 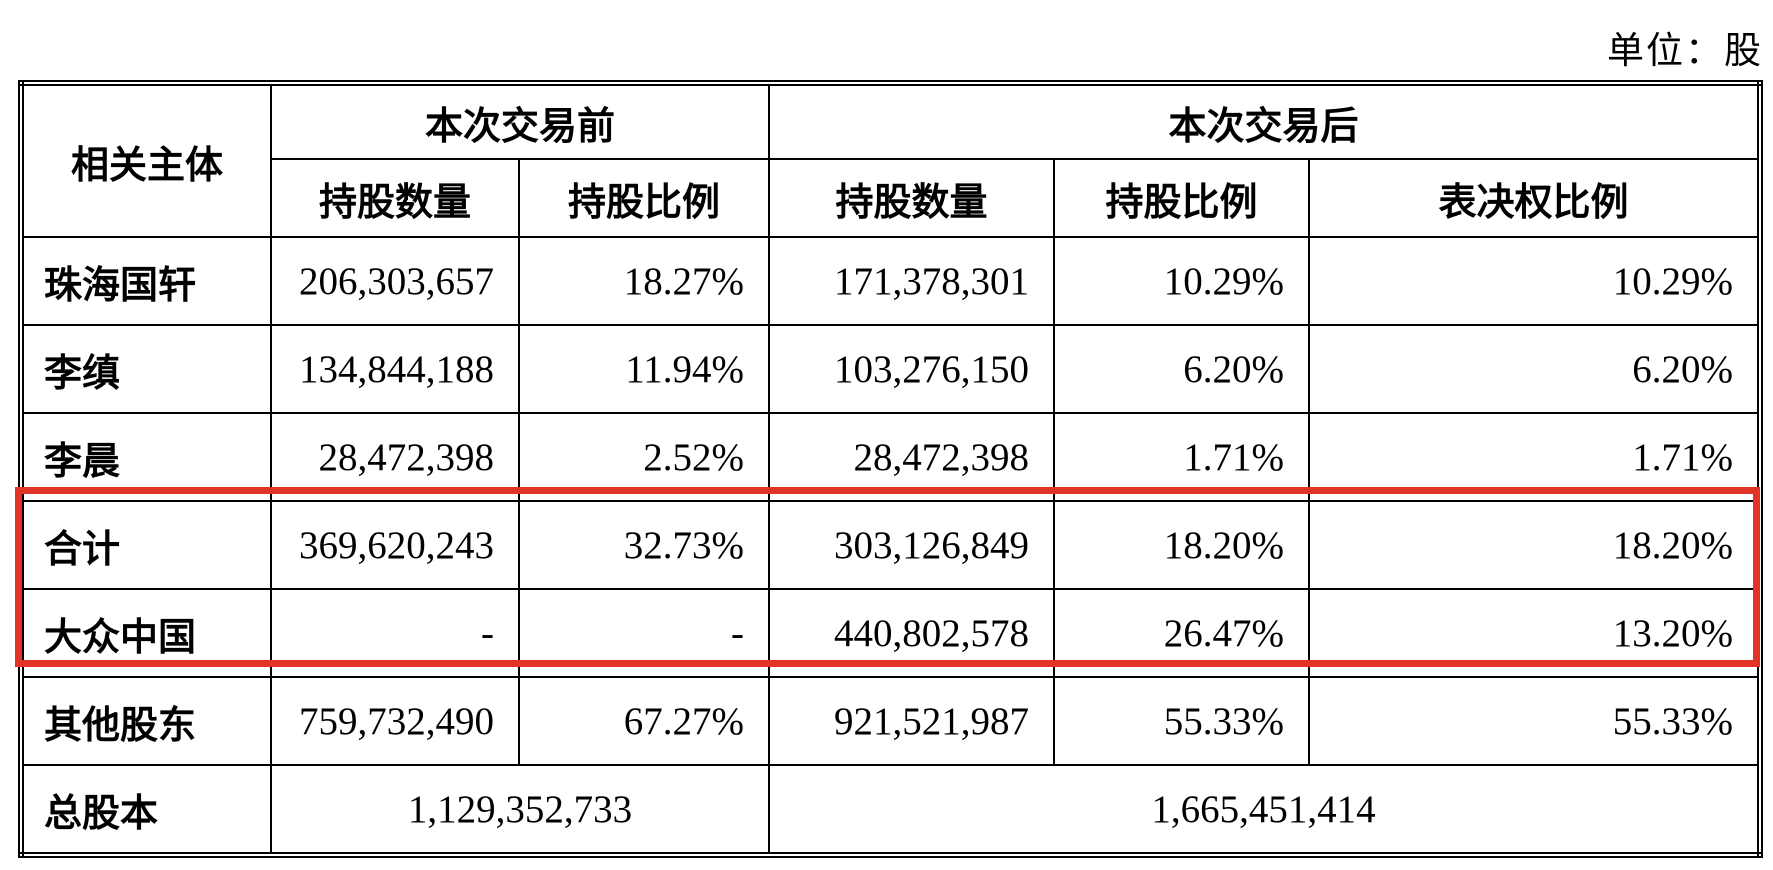 I want to click on cell-post-shares: 921,521,987, so click(x=912, y=721).